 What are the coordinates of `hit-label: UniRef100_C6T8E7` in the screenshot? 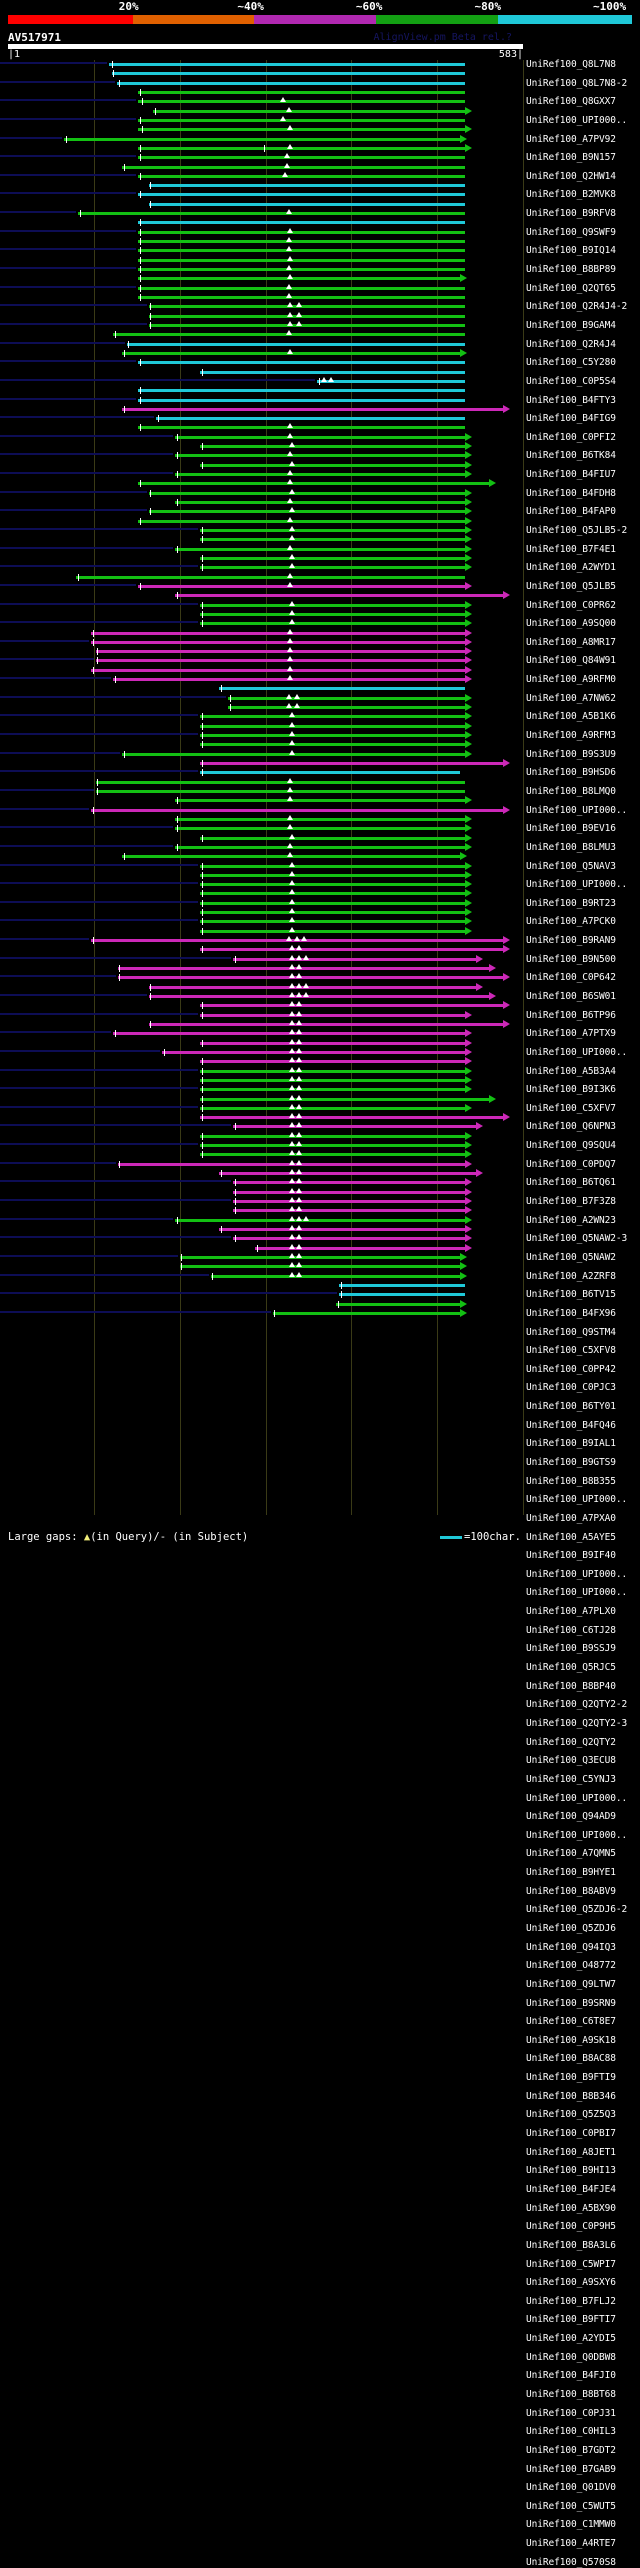 It's located at (571, 2022).